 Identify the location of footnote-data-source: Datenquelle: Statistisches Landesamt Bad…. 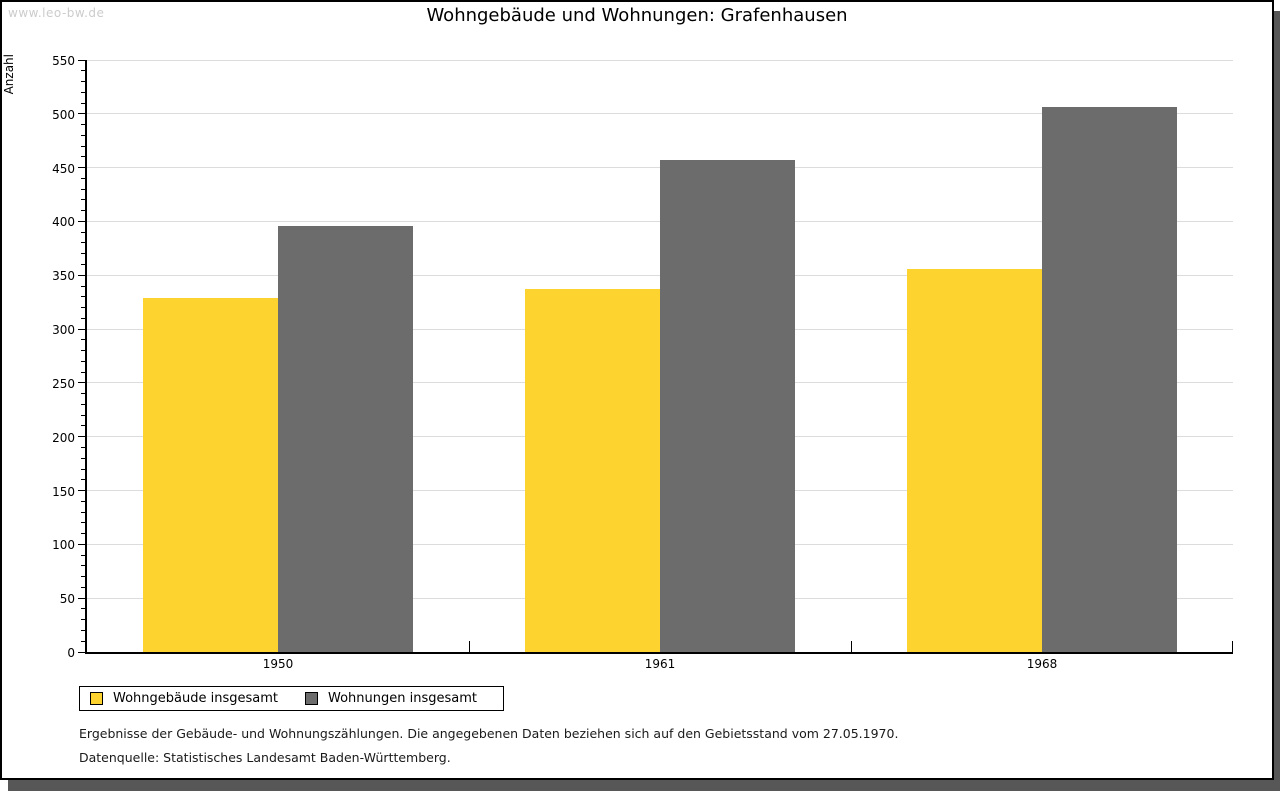
(265, 757).